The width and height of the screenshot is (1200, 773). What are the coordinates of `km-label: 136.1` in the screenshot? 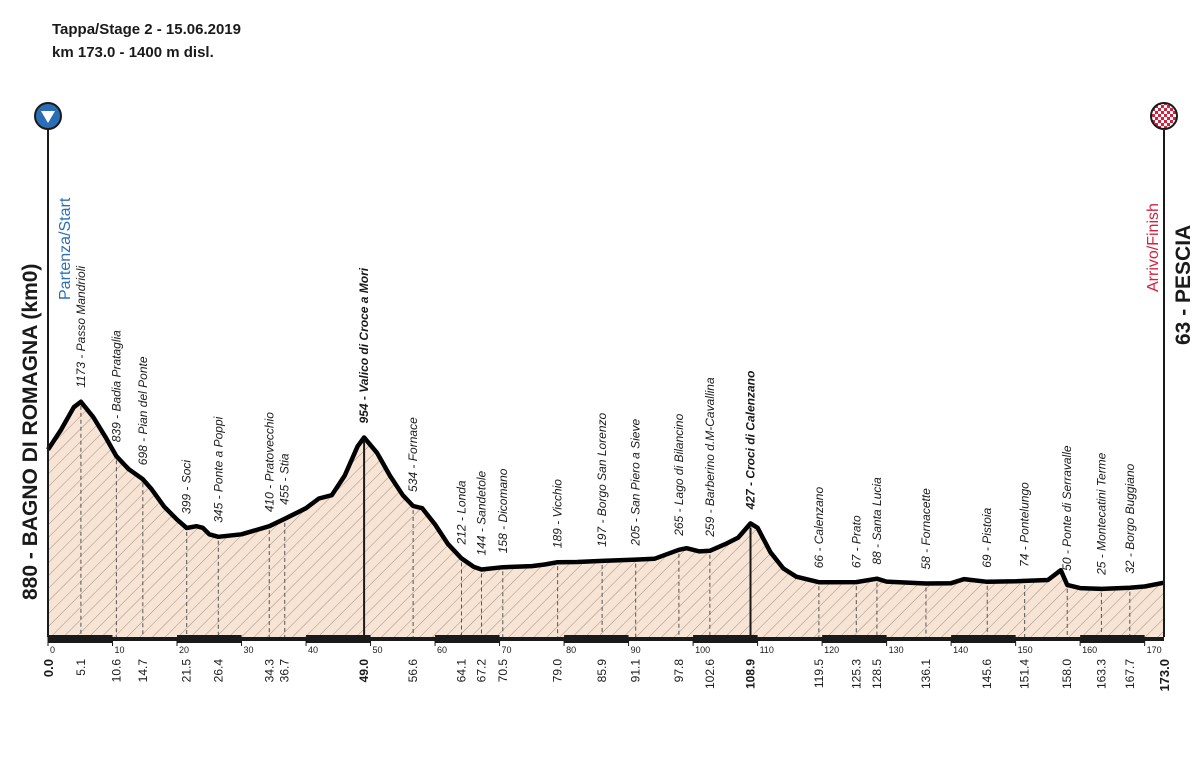 It's located at (926, 674).